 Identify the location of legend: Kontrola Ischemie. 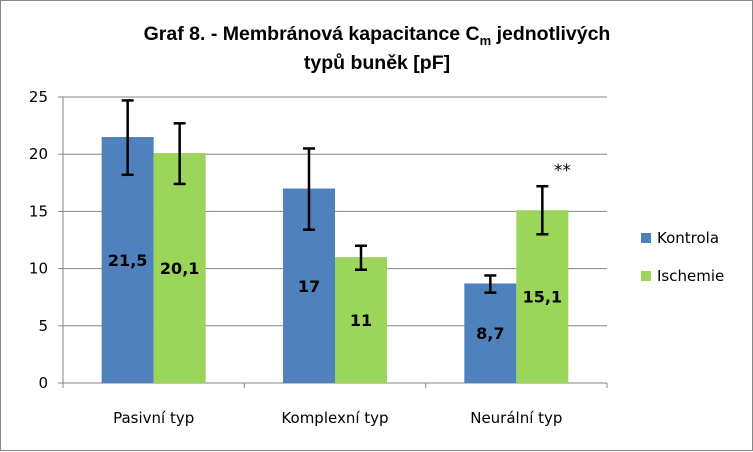
(682, 257).